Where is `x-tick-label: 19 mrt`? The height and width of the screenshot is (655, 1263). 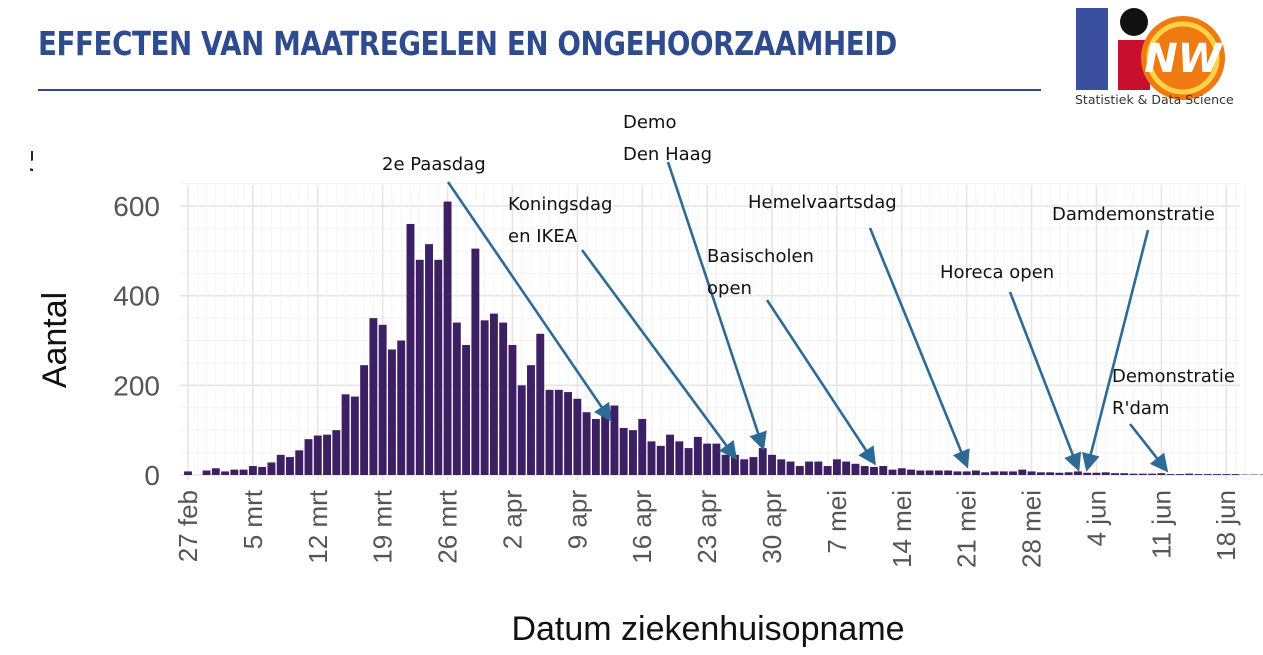 x-tick-label: 19 mrt is located at coordinates (383, 526).